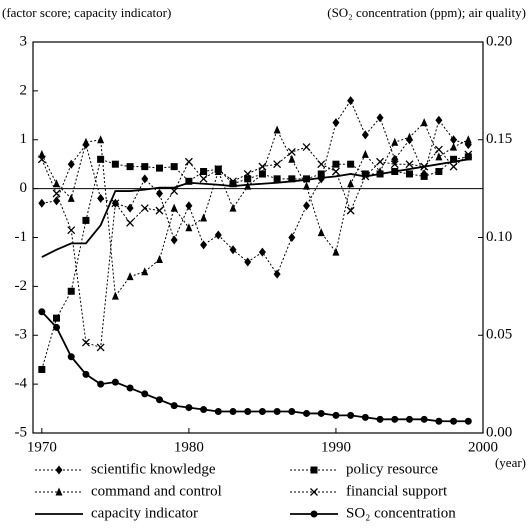 The height and width of the screenshot is (531, 528). I want to click on y-tick-label: 1, so click(24, 139).